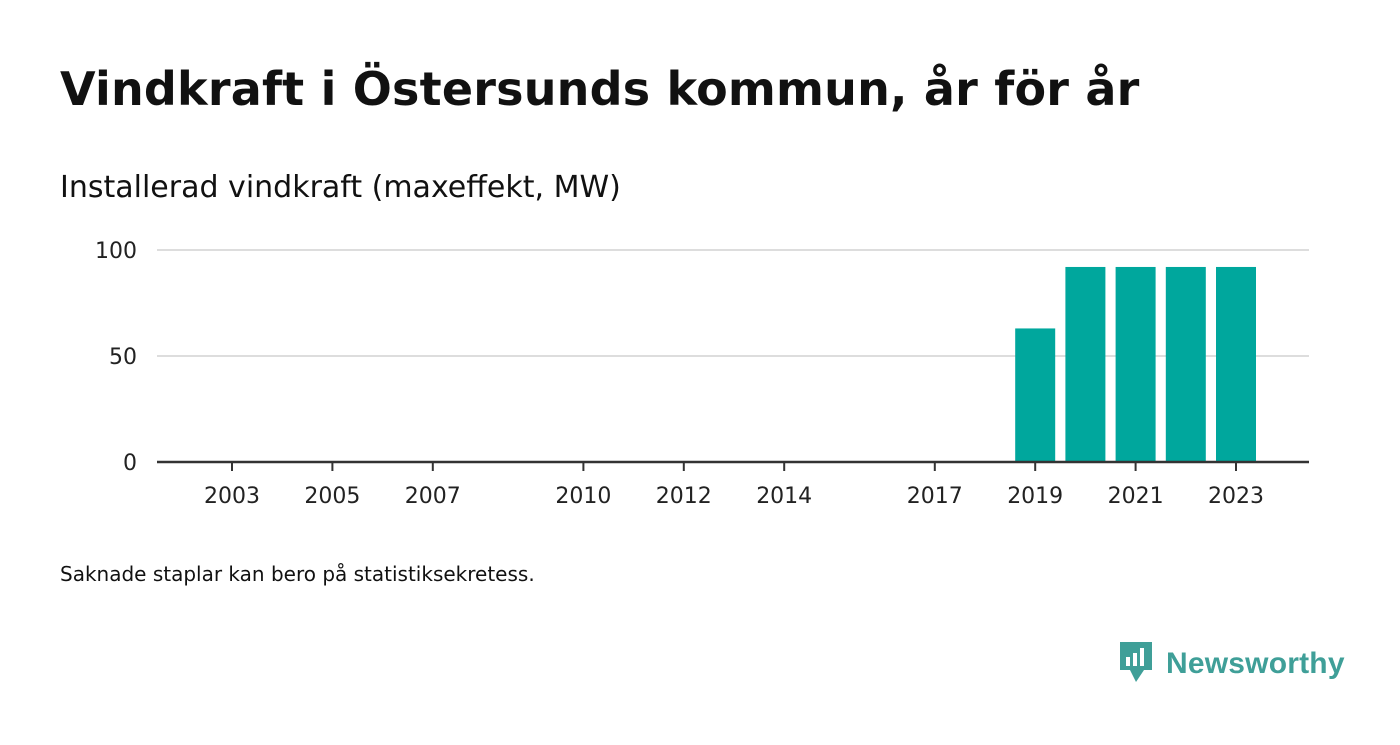 The image size is (1400, 745). I want to click on x-tick-label: 2021, so click(1136, 496).